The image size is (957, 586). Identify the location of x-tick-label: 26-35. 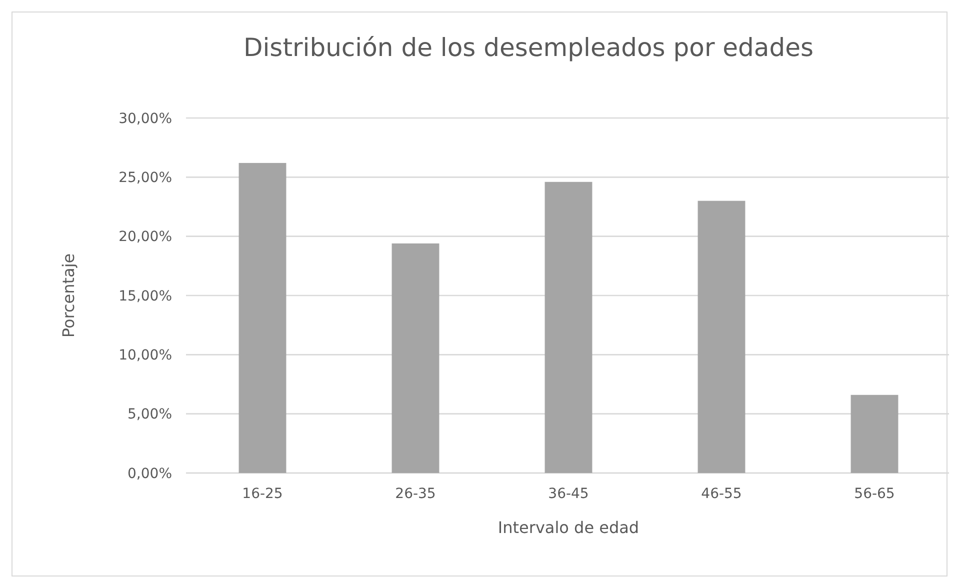
(415, 494).